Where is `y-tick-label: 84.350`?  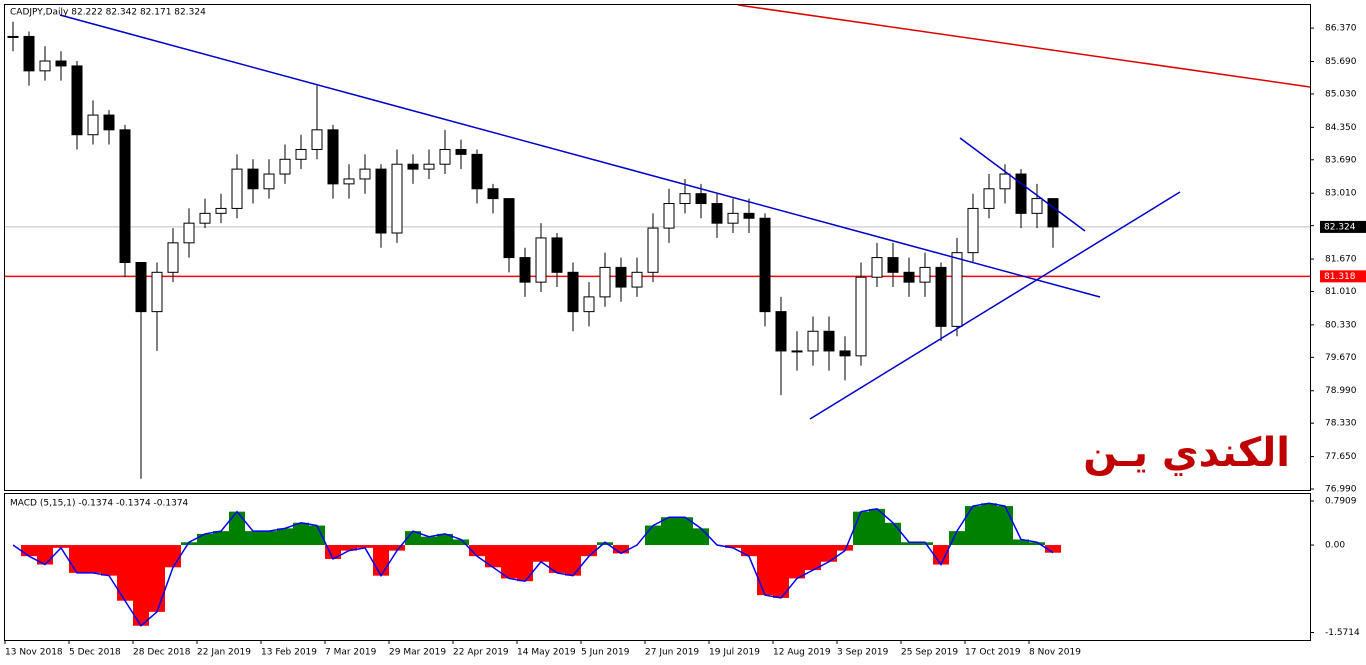
y-tick-label: 84.350 is located at coordinates (1341, 128).